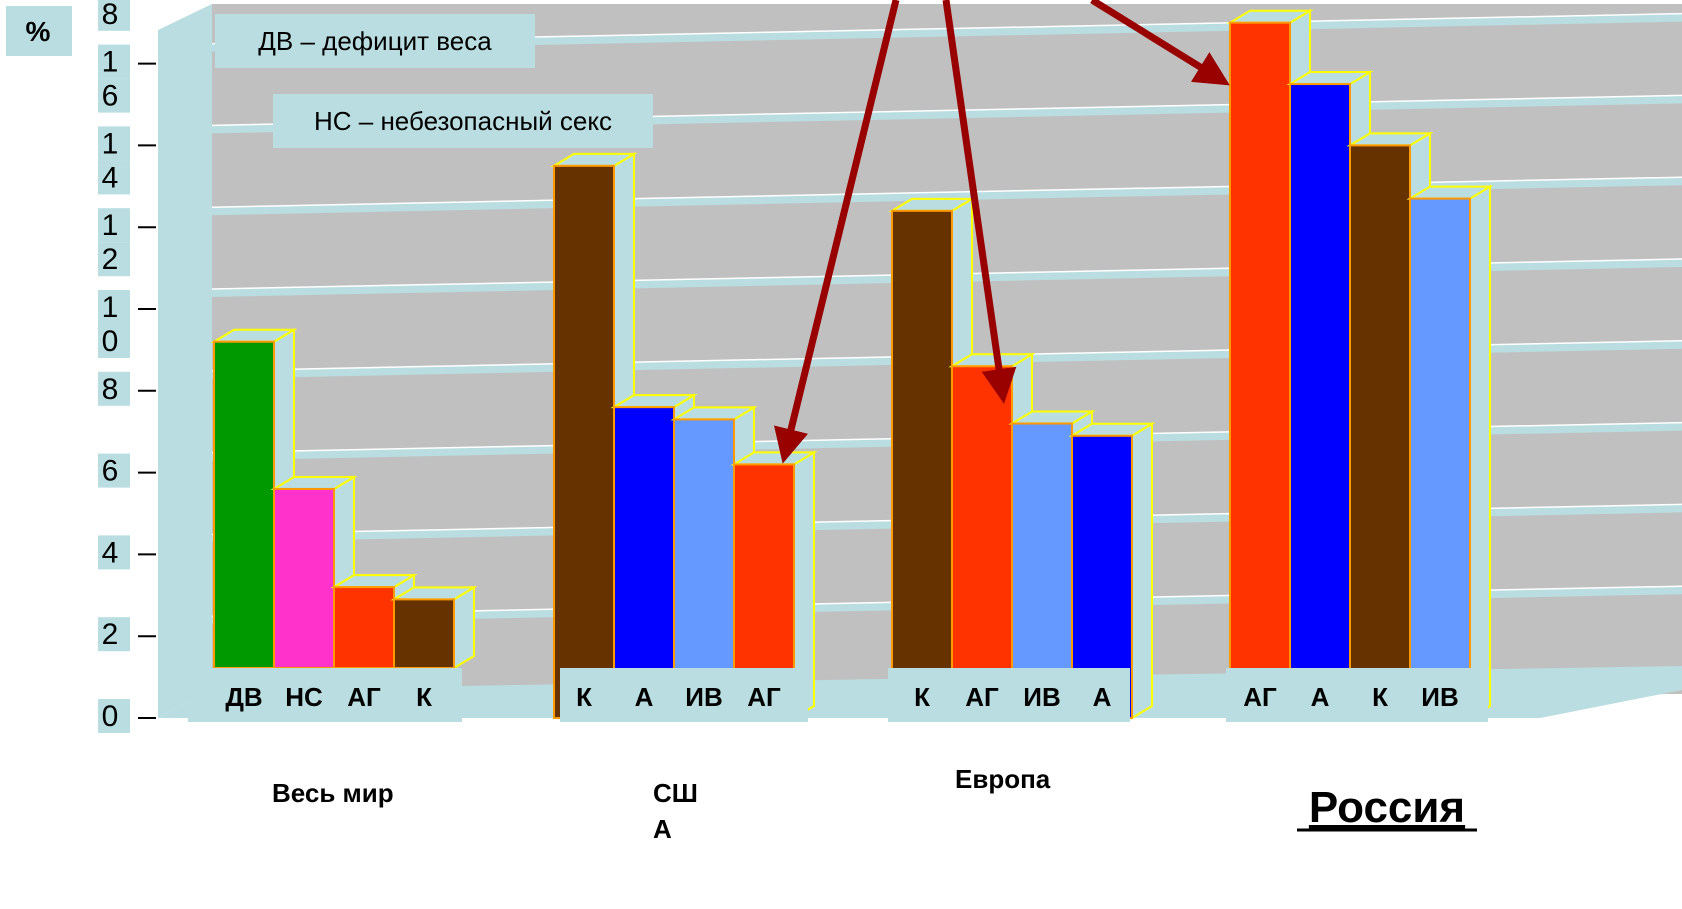 This screenshot has width=1682, height=909. I want to click on bar-А, so click(1320, 401).